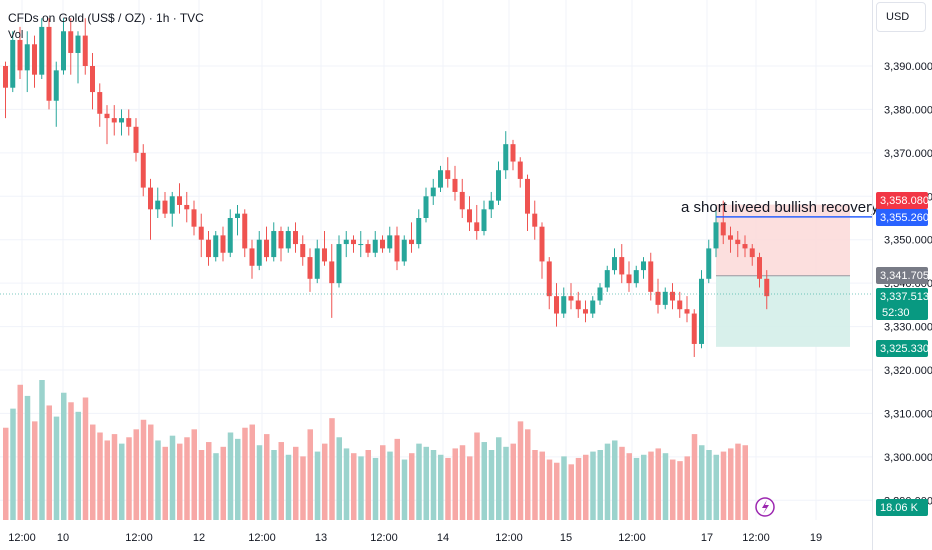  I want to click on volume-indicator-label: Vol, so click(16, 35).